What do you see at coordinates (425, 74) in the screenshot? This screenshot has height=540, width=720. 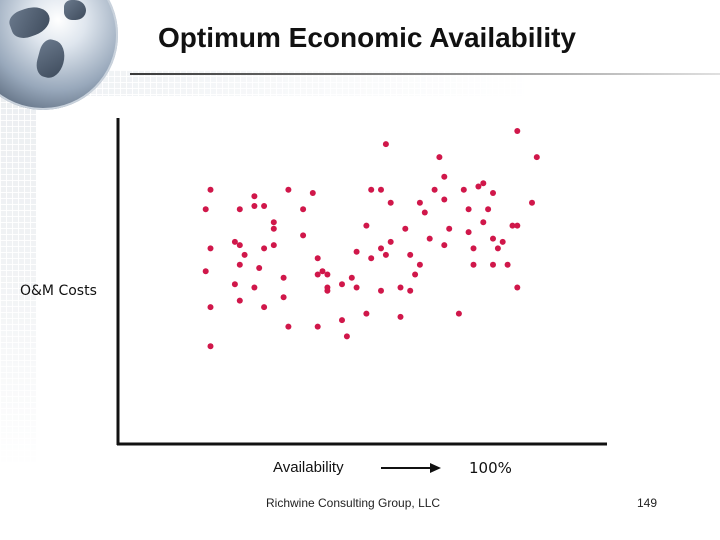 I see `title-underline` at bounding box center [425, 74].